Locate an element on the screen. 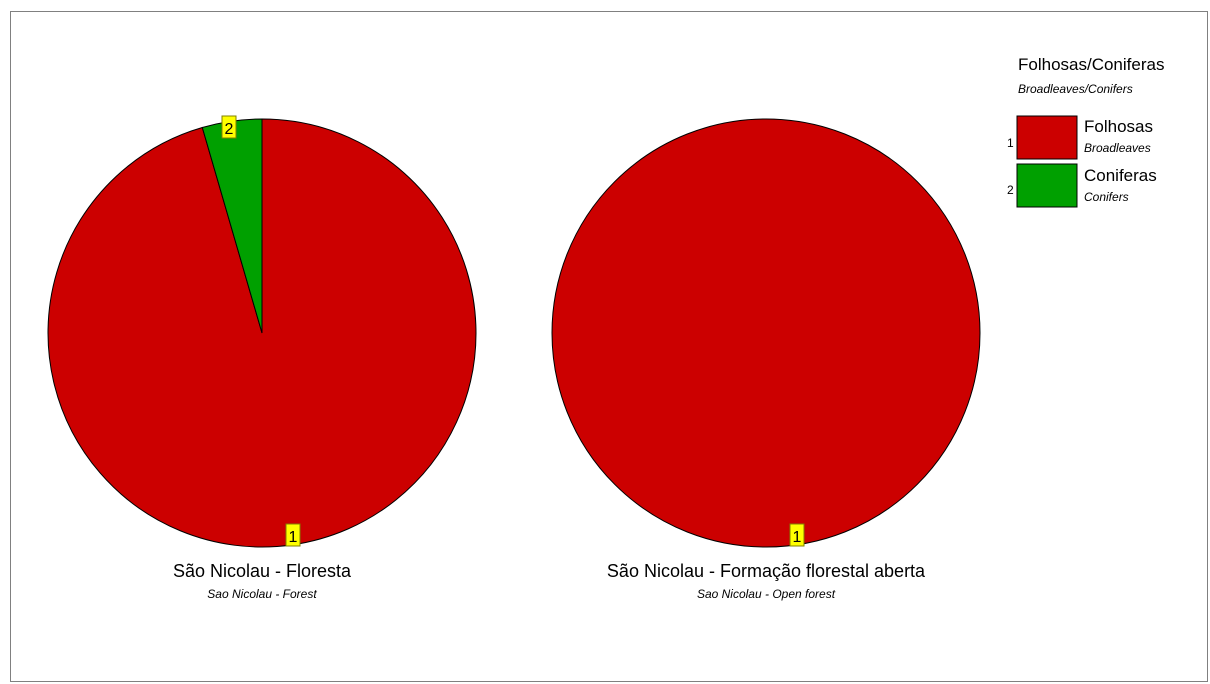 The width and height of the screenshot is (1210, 684). pie-title-floresta: São Nicolau - Floresta is located at coordinates (262, 571).